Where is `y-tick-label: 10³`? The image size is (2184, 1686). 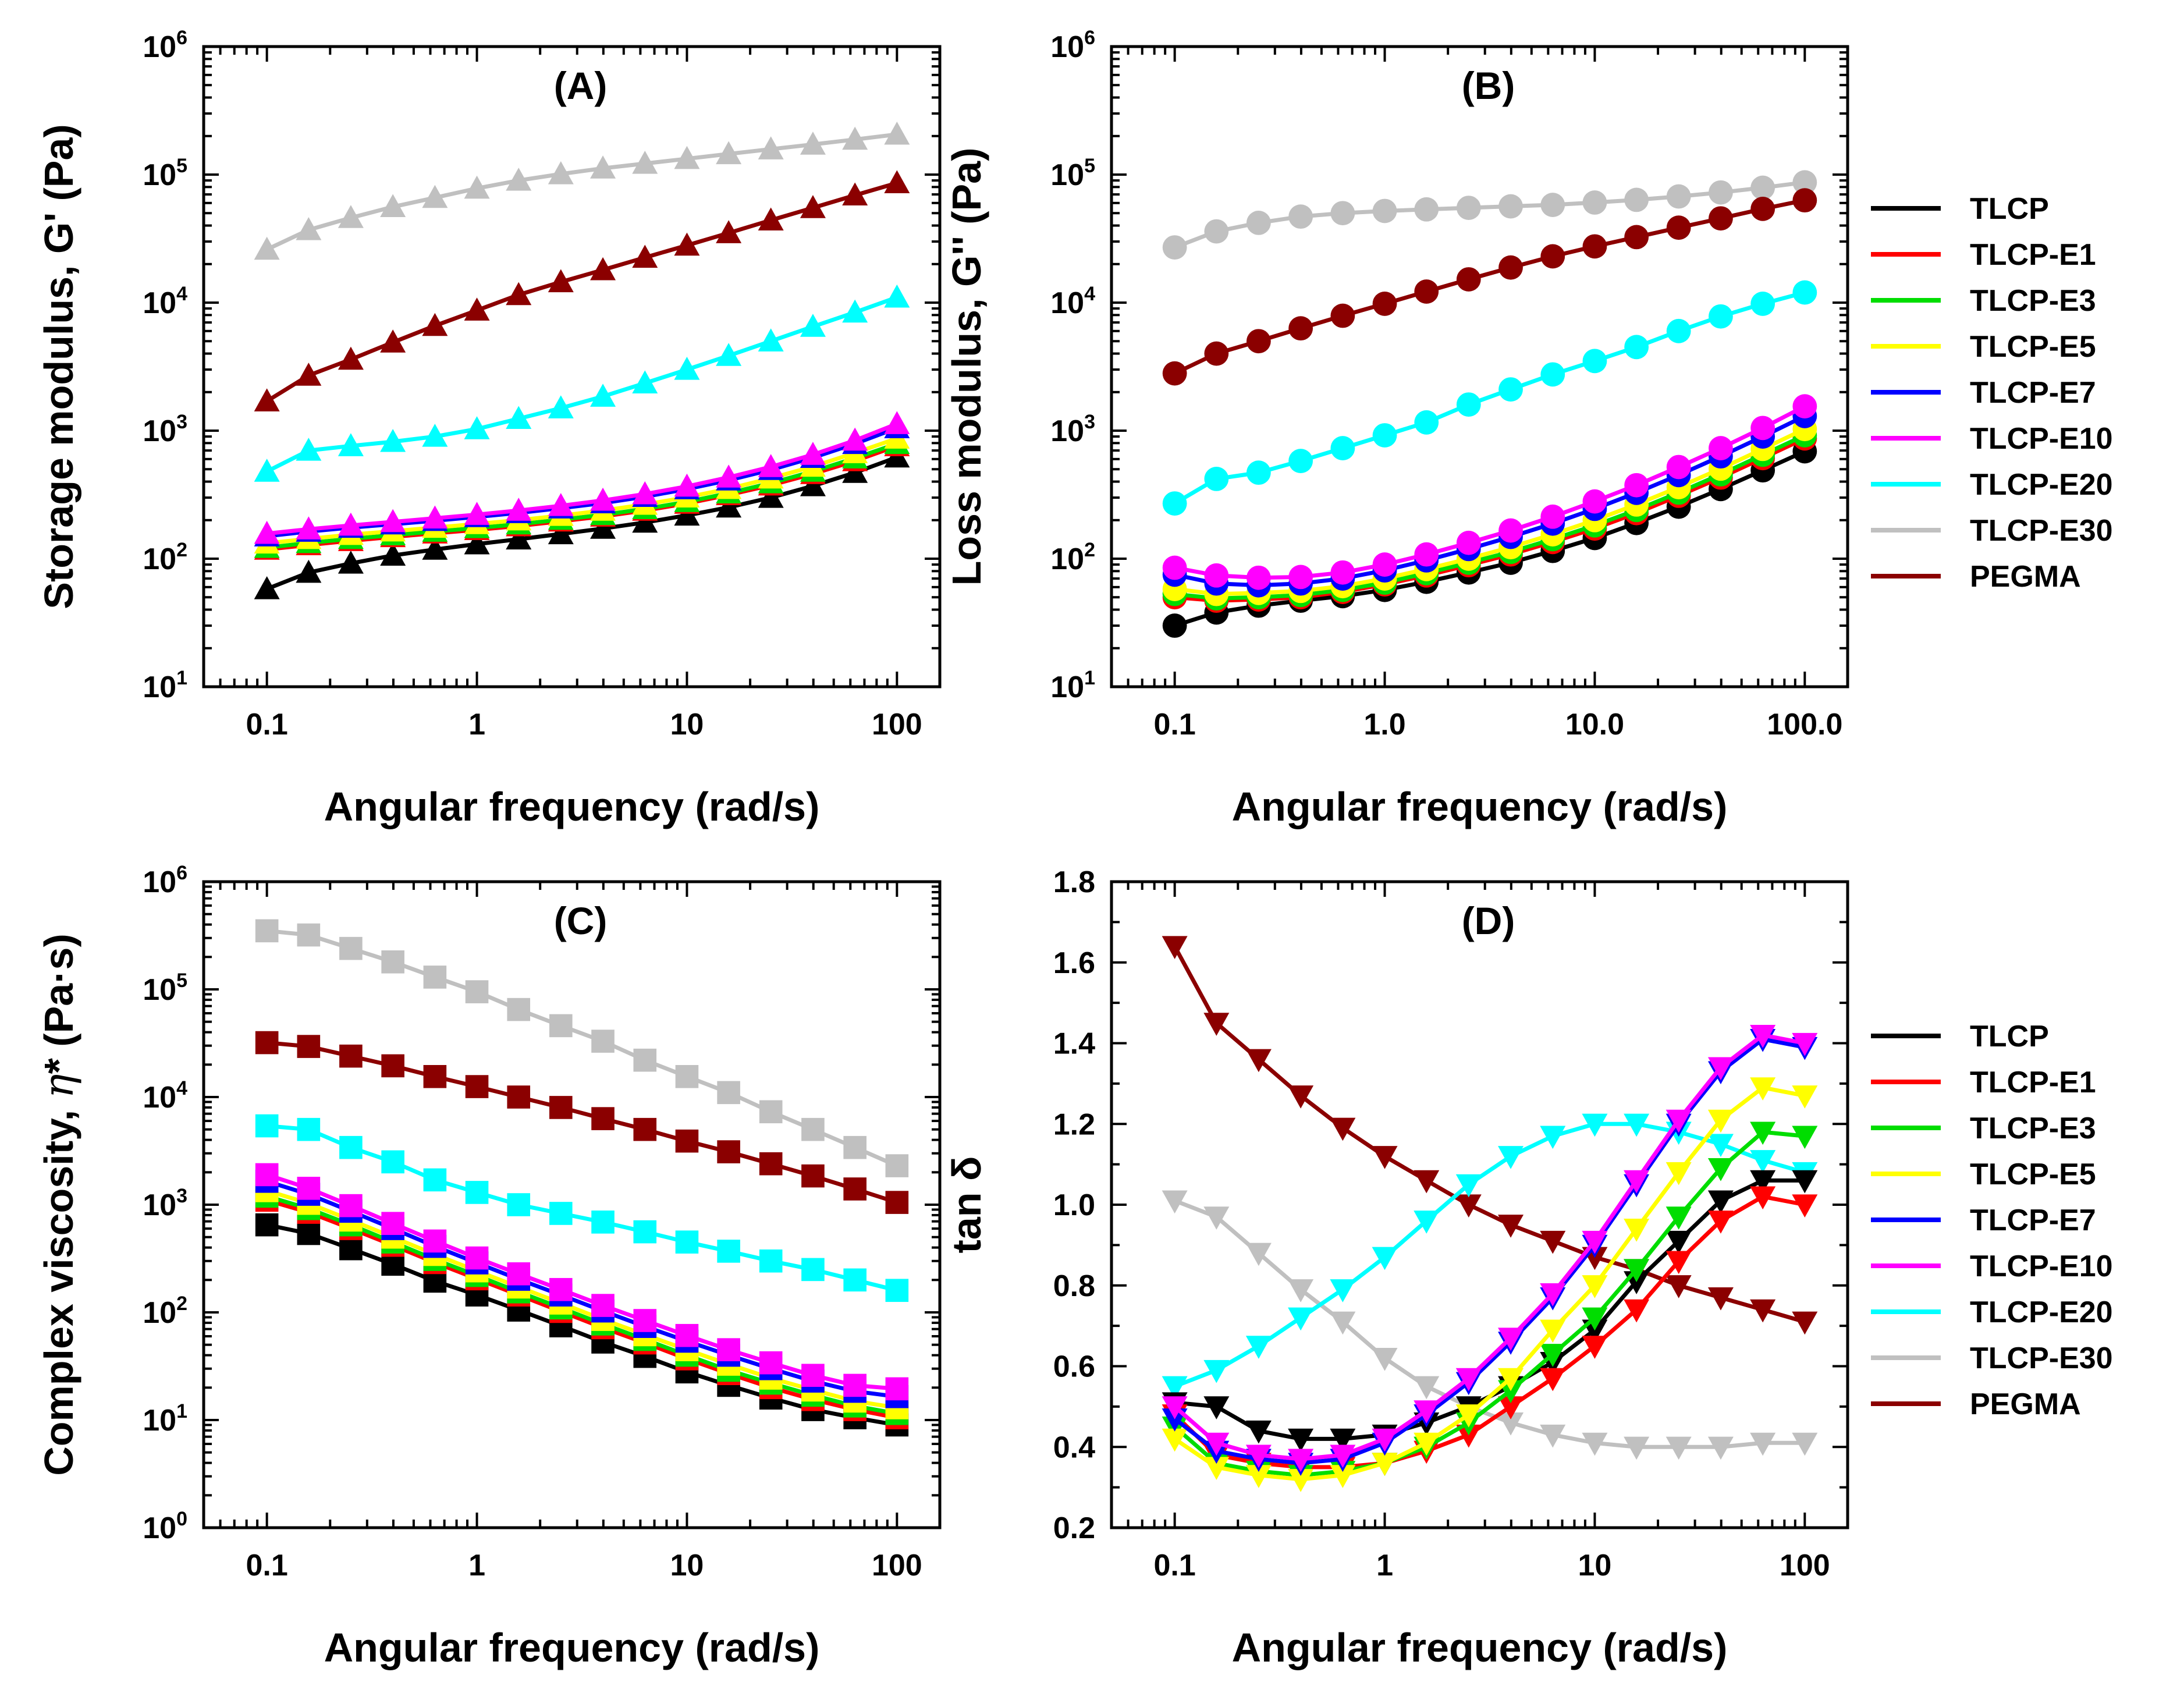 y-tick-label: 10³ is located at coordinates (165, 1203).